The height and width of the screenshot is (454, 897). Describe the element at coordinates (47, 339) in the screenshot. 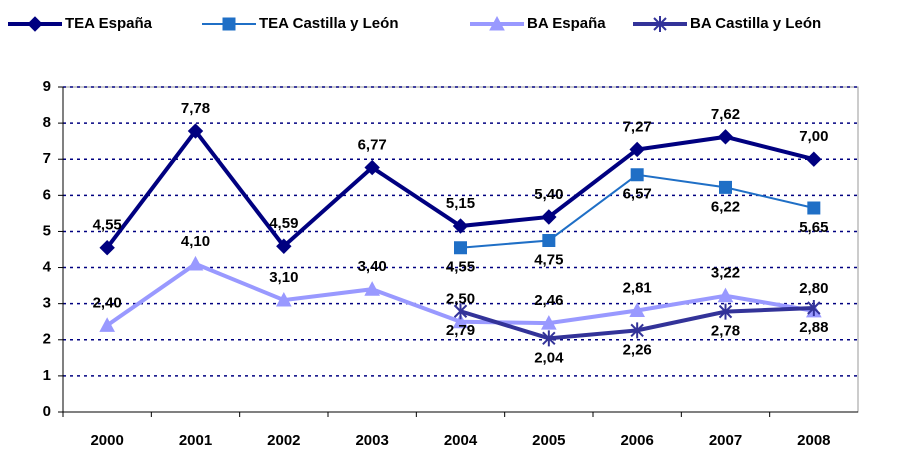

I see `y-tick-label: 2` at that location.